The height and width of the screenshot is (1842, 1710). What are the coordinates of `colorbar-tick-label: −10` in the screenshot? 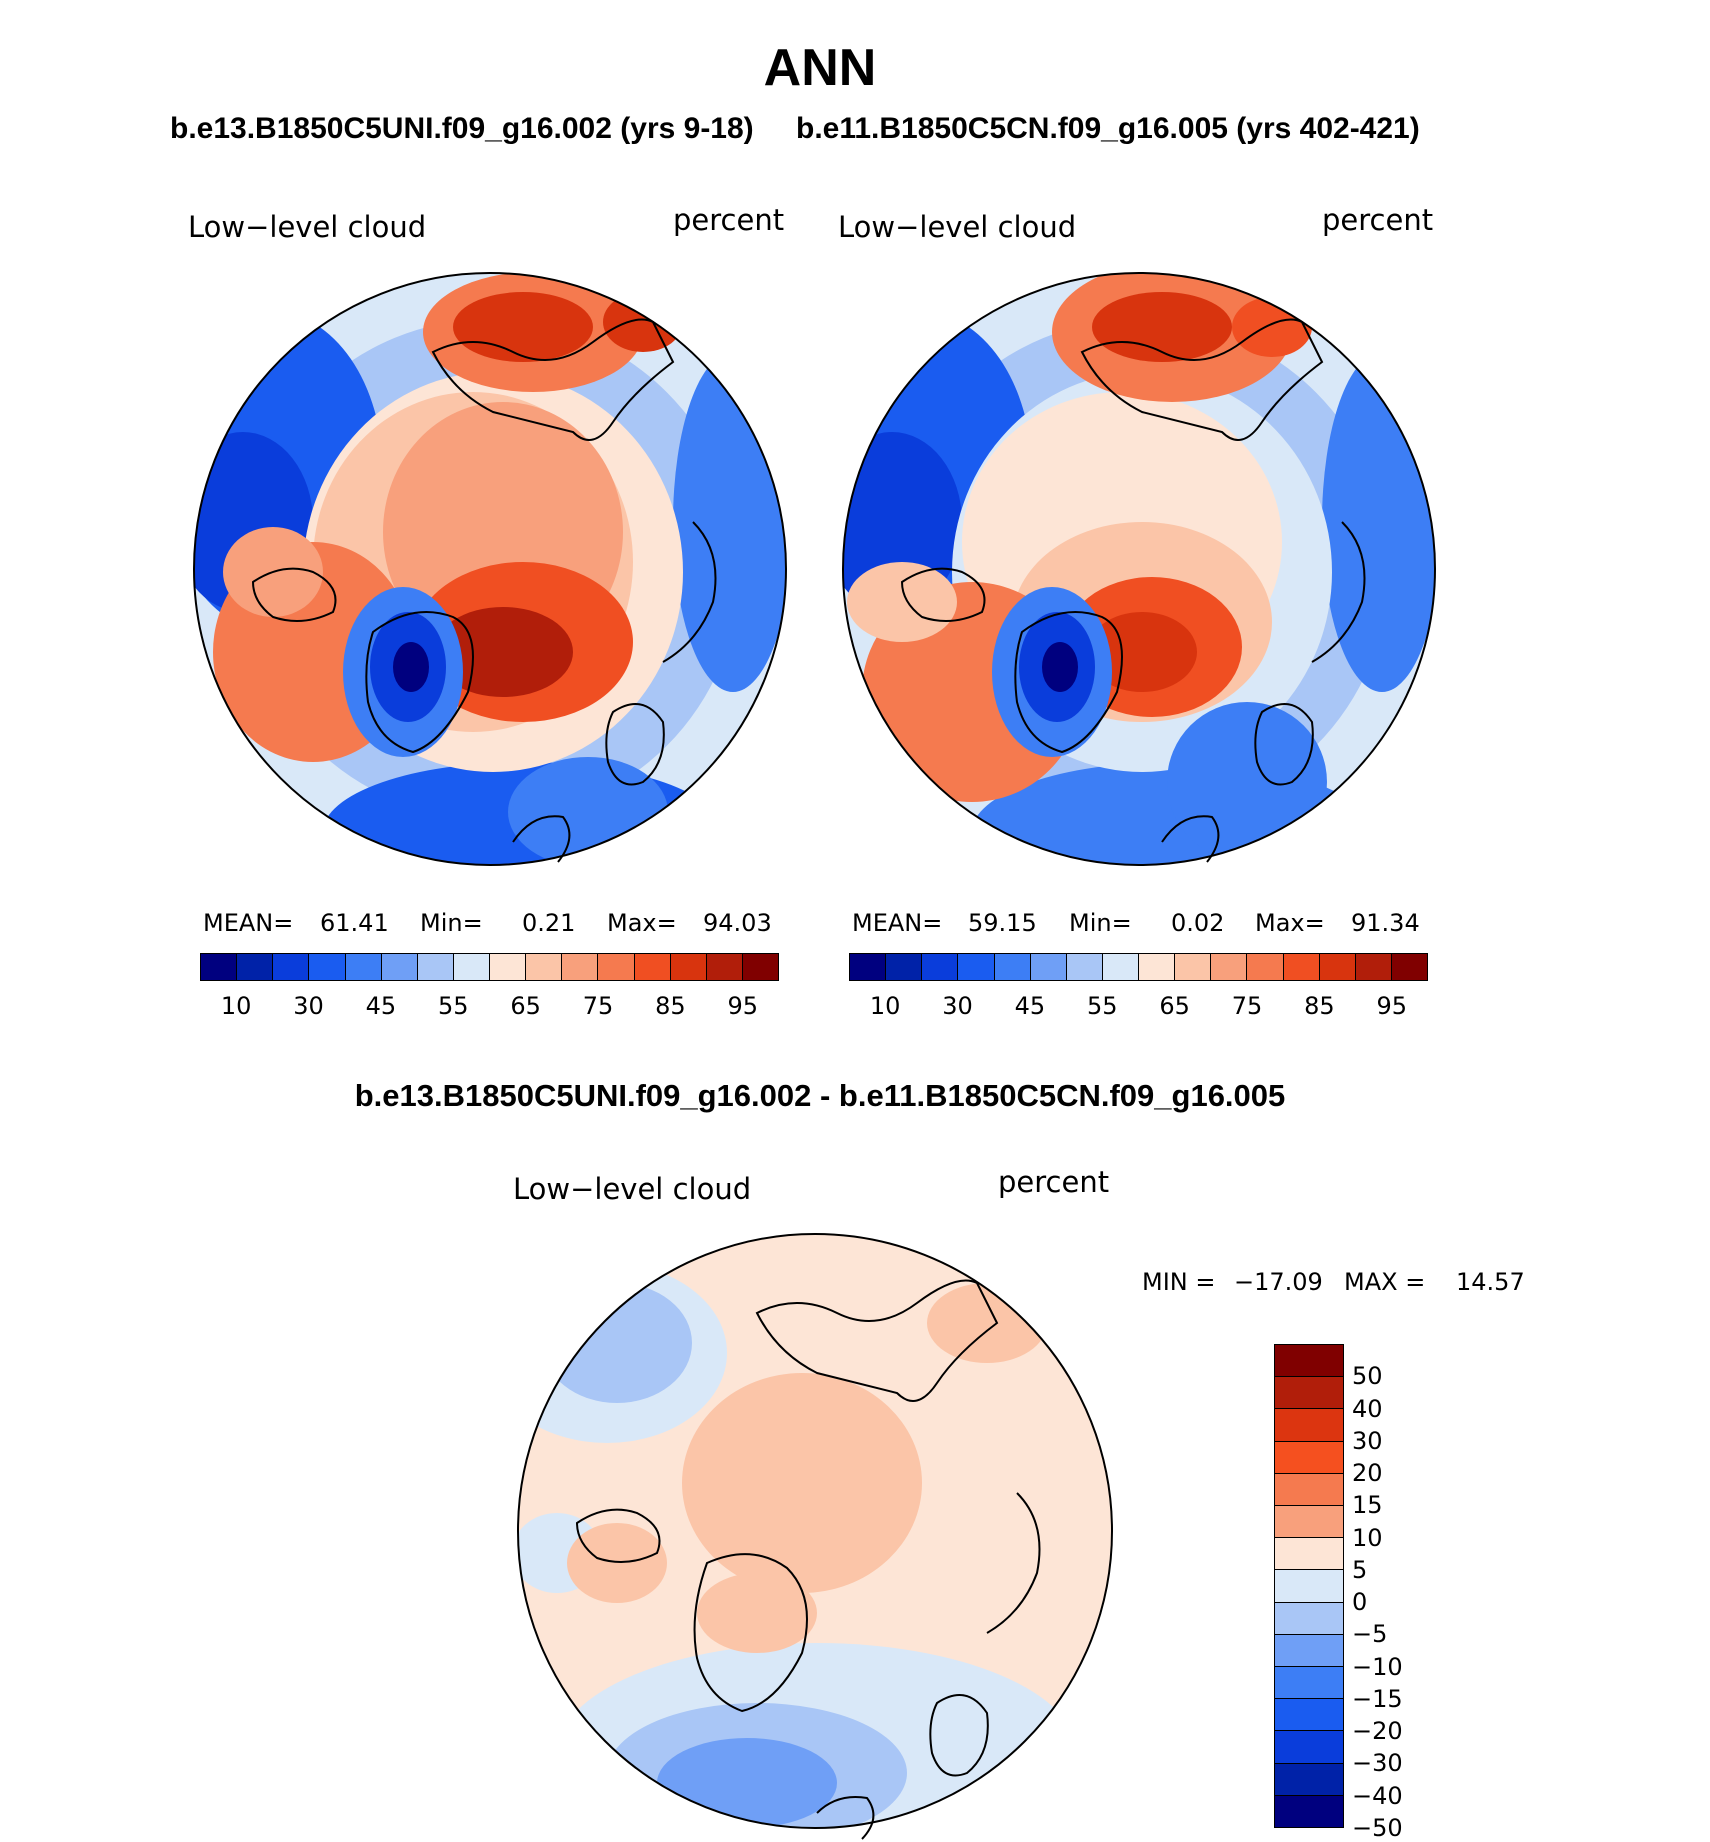 It's located at (1377, 1666).